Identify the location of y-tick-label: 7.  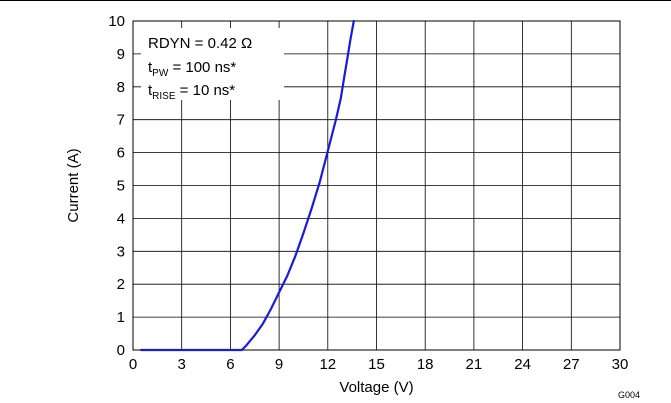
(121, 120).